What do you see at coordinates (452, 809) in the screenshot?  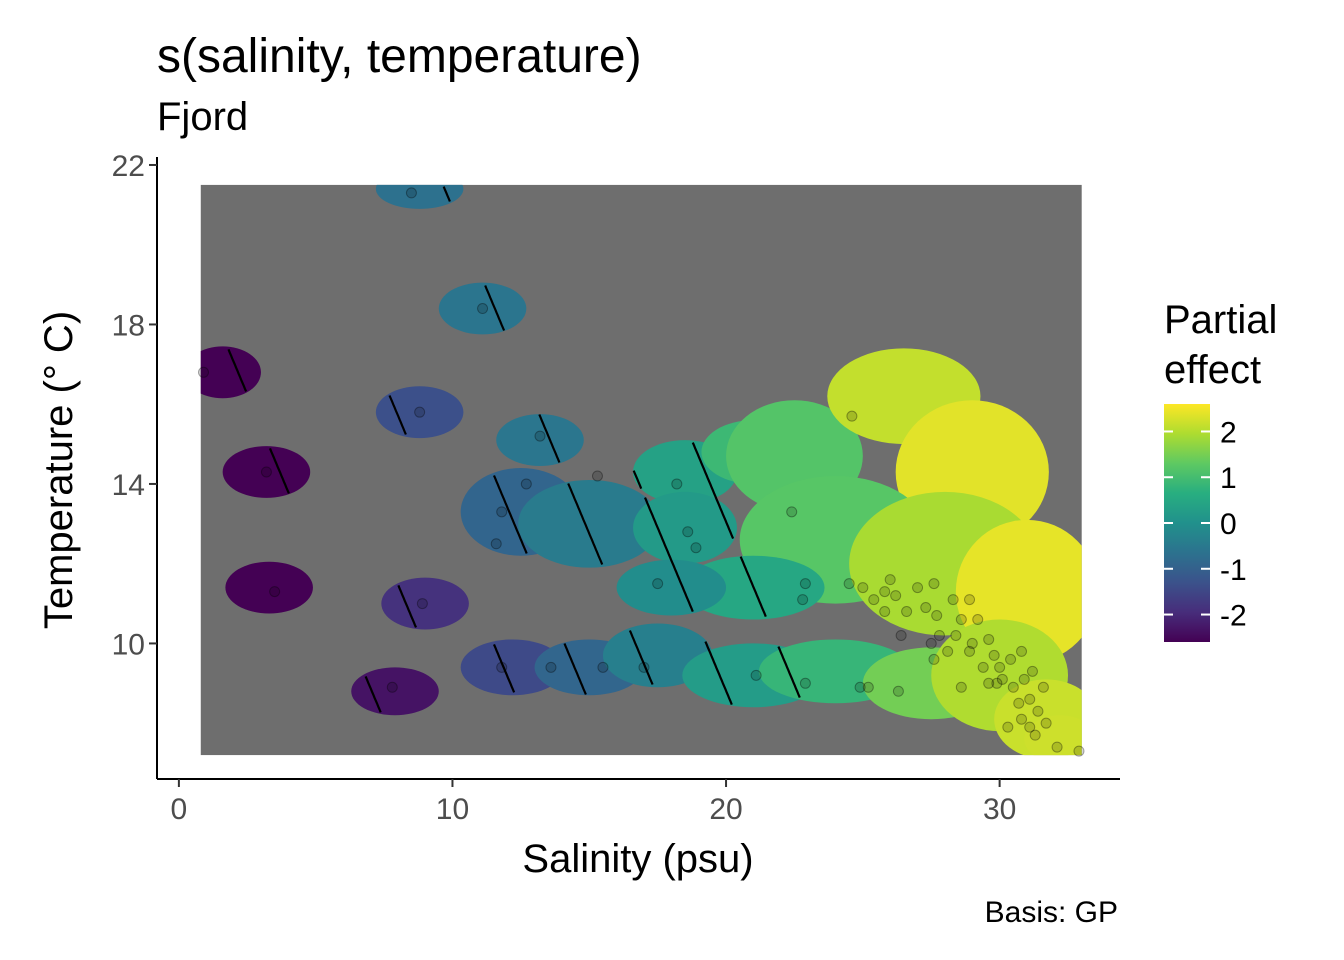 I see `x-tick-label: 10` at bounding box center [452, 809].